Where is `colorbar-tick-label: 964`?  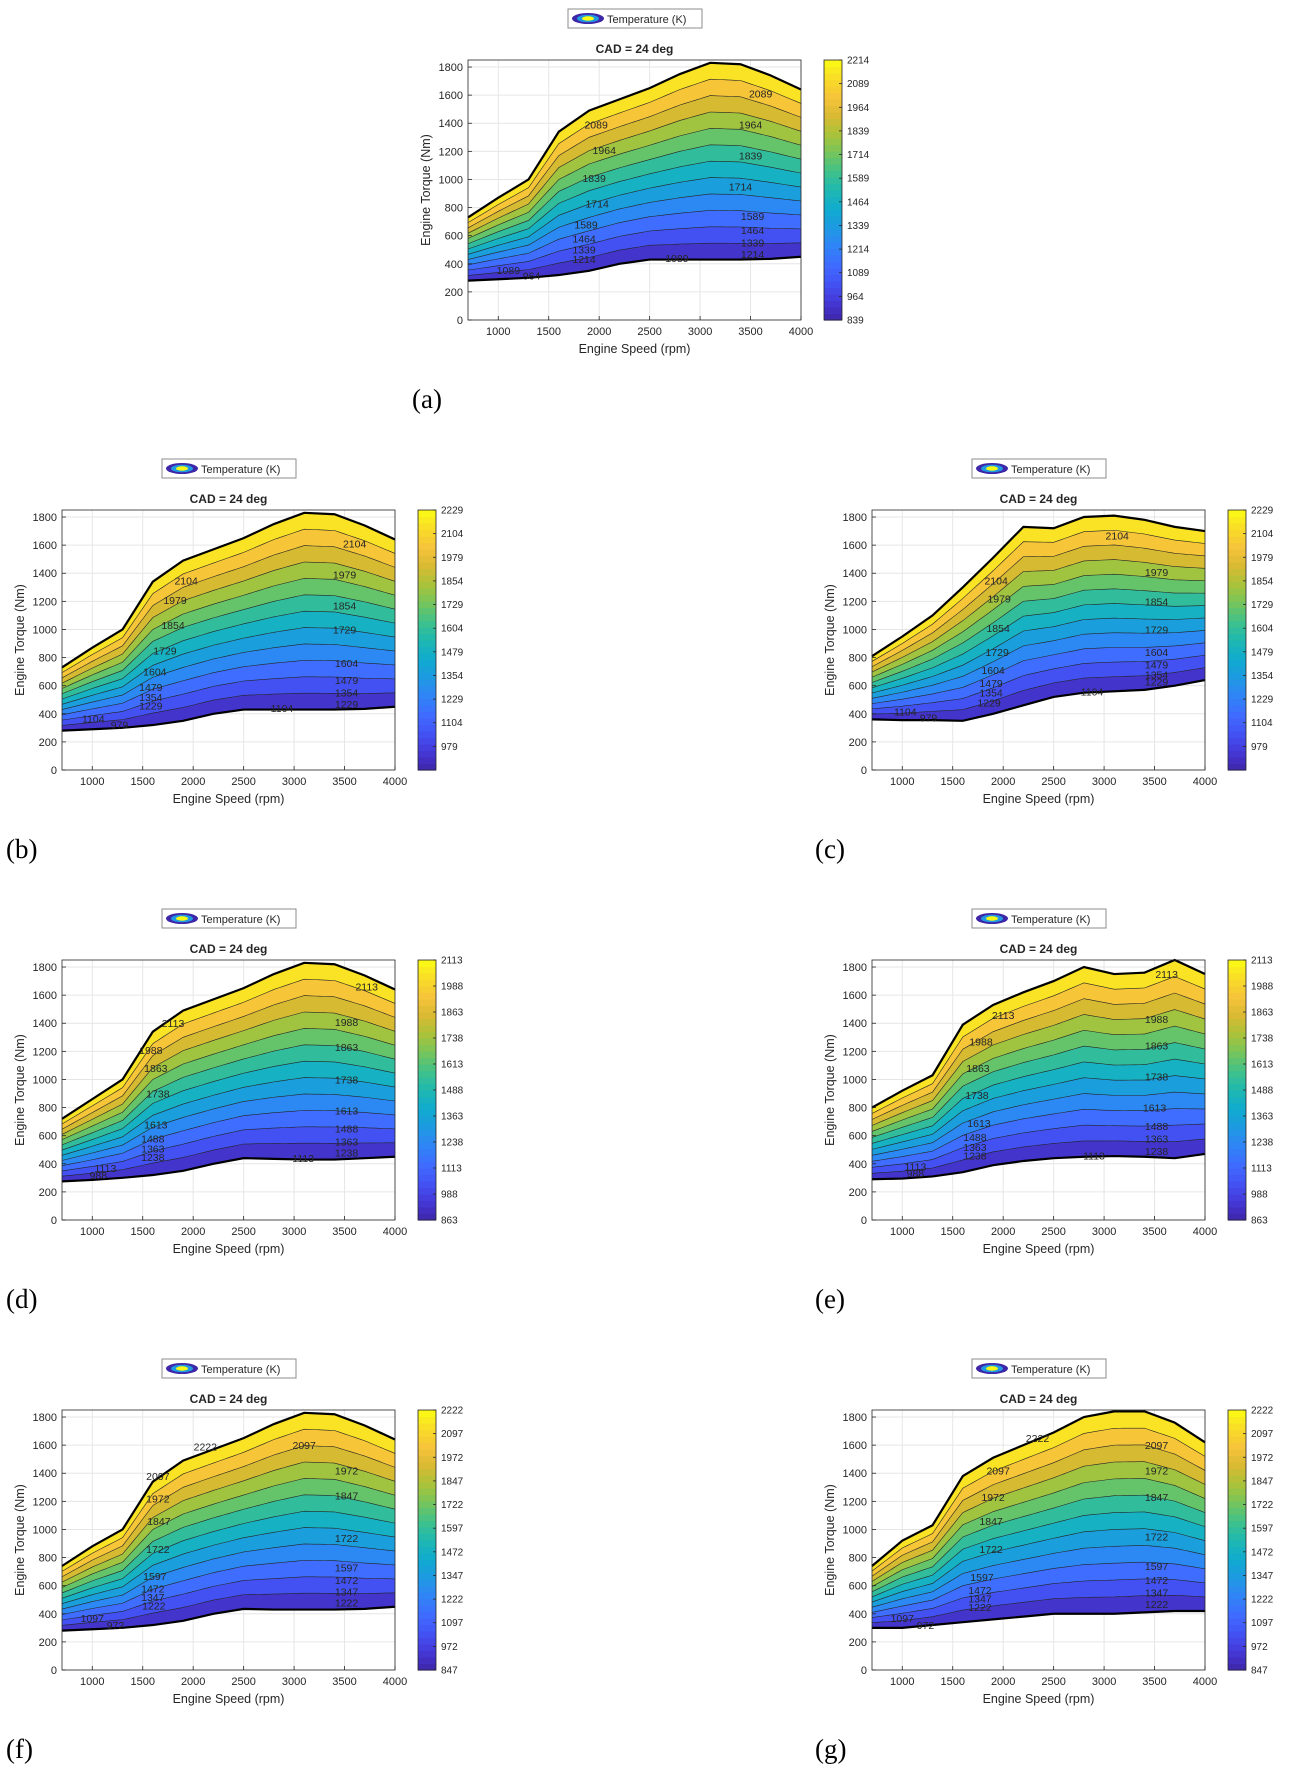
colorbar-tick-label: 964 is located at coordinates (855, 297).